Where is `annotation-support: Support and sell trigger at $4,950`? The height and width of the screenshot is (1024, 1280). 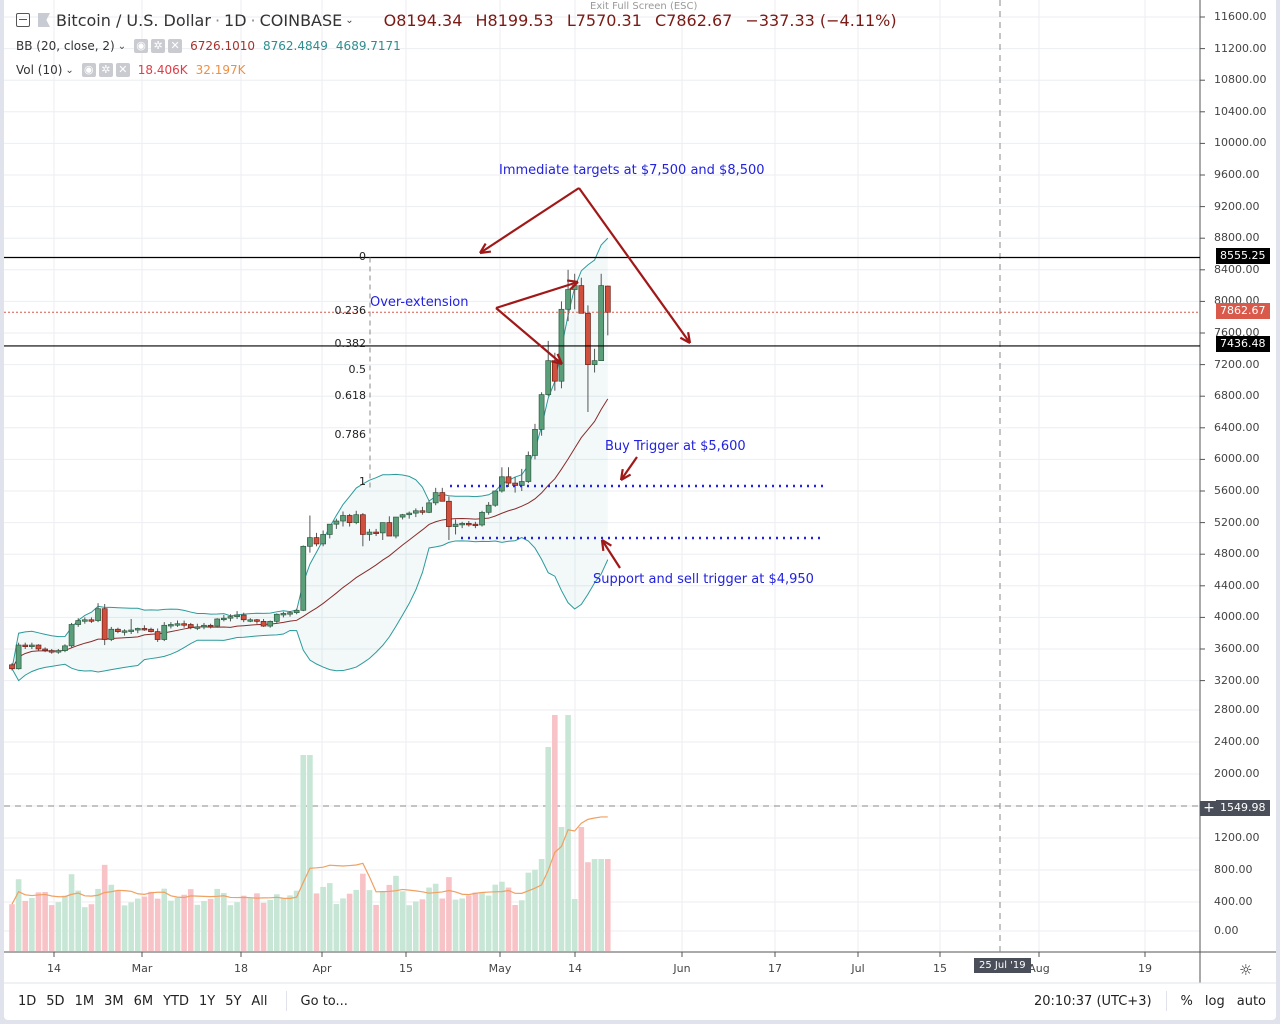
annotation-support: Support and sell trigger at $4,950 is located at coordinates (703, 579).